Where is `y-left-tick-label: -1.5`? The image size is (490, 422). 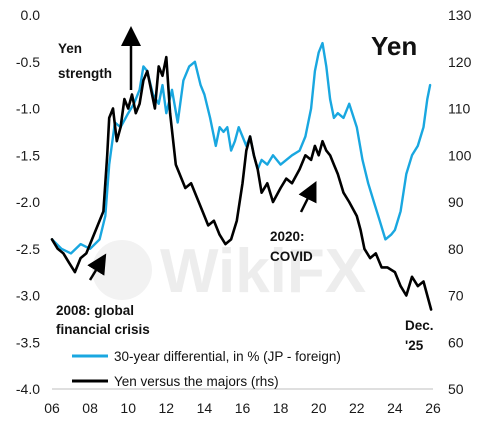
y-left-tick-label: -1.5 is located at coordinates (28, 155).